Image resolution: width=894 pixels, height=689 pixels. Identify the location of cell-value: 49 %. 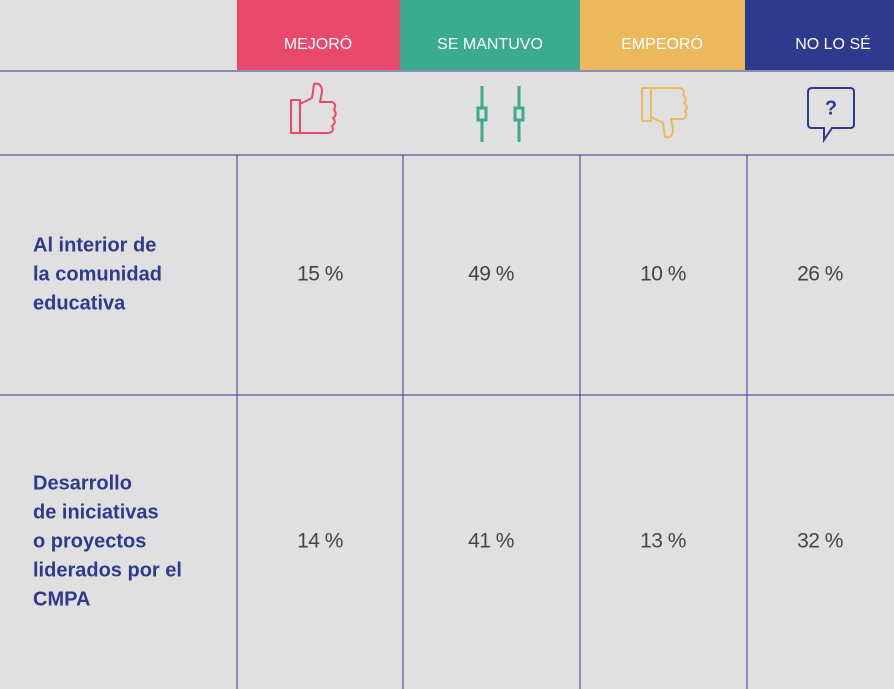
(491, 274).